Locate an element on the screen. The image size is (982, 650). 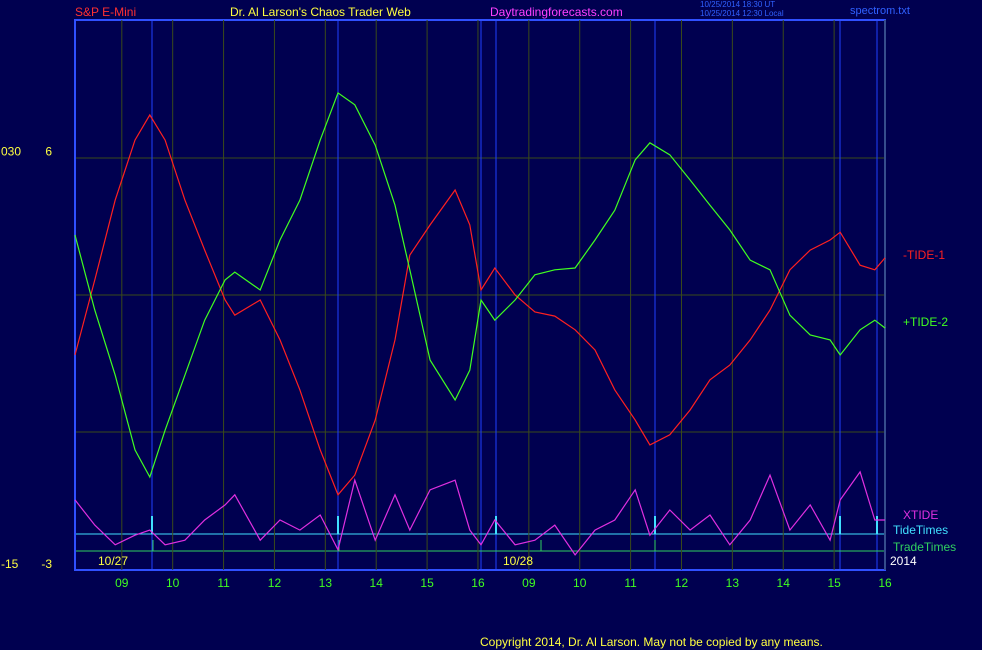
symbol: S&P E-Mini is located at coordinates (105, 12).